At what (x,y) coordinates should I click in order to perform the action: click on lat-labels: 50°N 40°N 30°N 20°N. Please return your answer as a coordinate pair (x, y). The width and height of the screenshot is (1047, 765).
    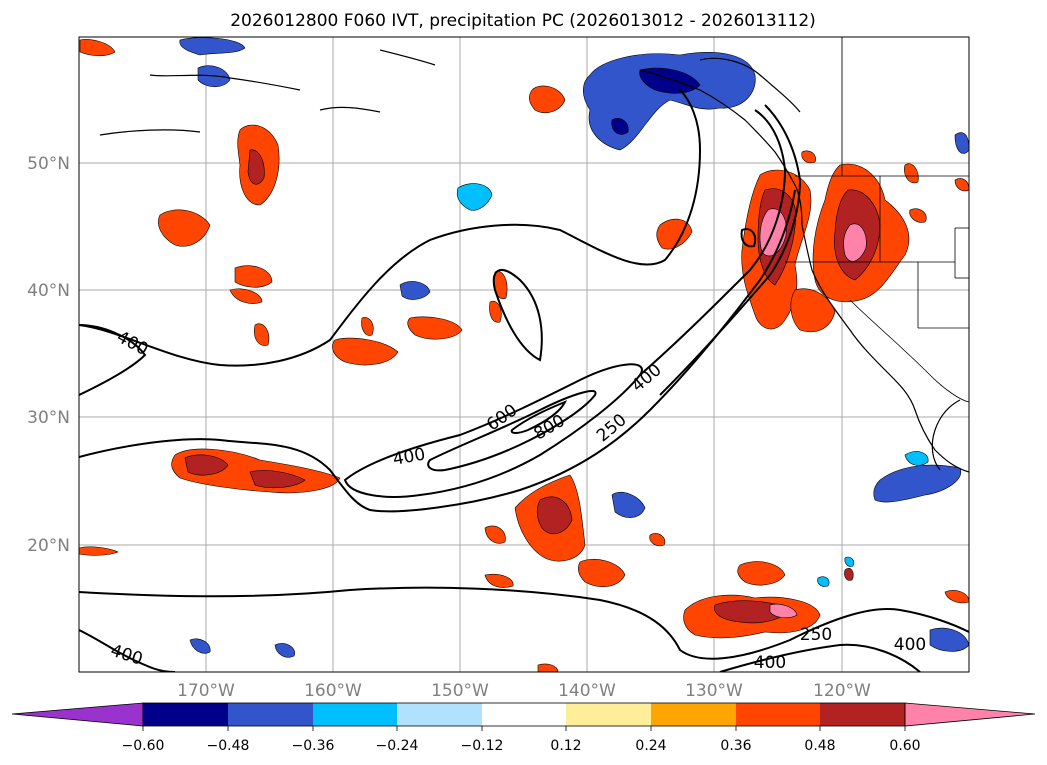
    Looking at the image, I should click on (48, 355).